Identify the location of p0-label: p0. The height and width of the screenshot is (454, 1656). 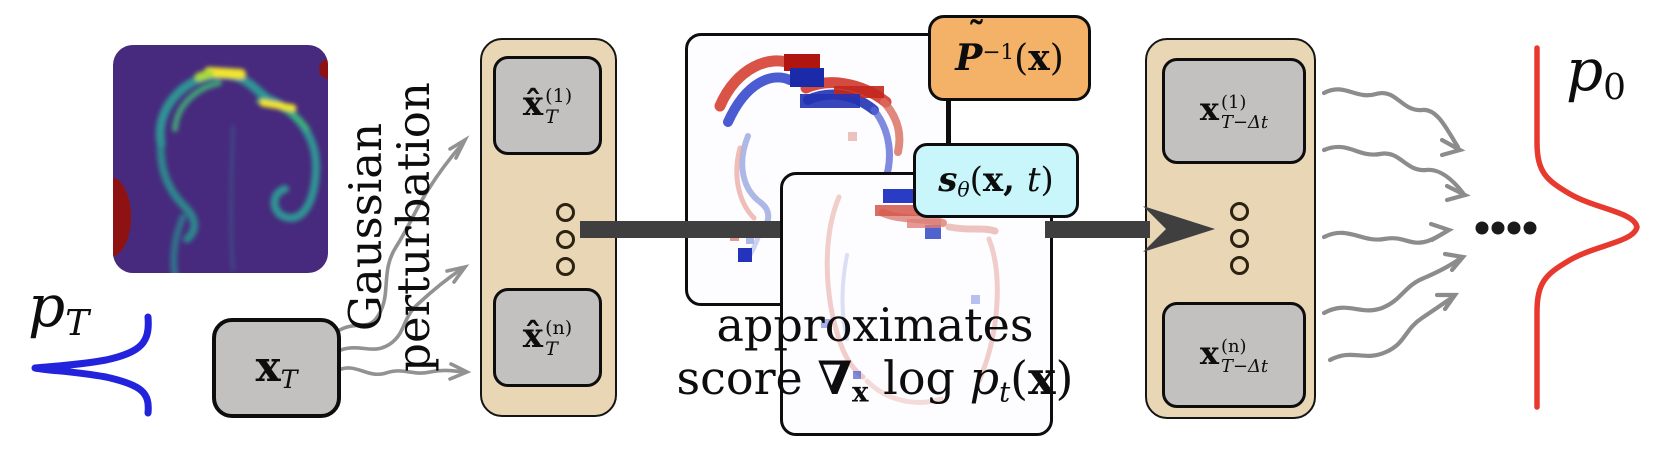
(1596, 72).